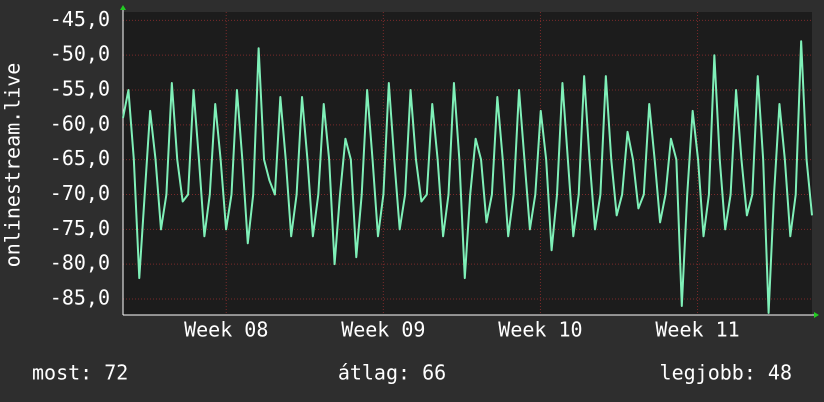 The image size is (824, 402). What do you see at coordinates (80, 297) in the screenshot?
I see `y-tick-label: -85,0` at bounding box center [80, 297].